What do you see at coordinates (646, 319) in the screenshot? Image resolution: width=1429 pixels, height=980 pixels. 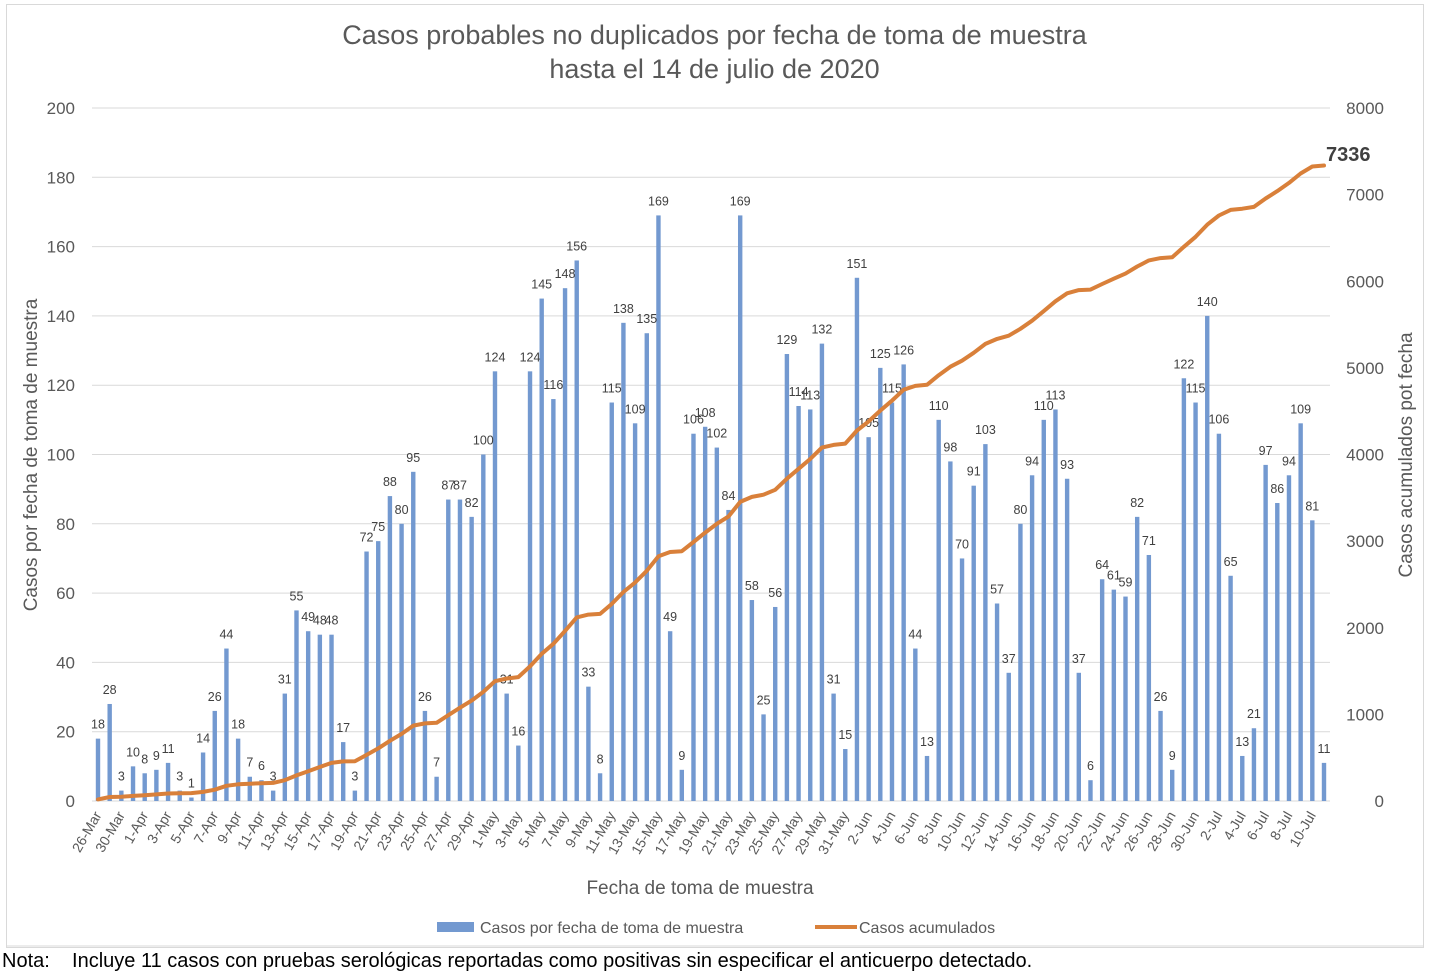 I see `bar-data-label: 135` at bounding box center [646, 319].